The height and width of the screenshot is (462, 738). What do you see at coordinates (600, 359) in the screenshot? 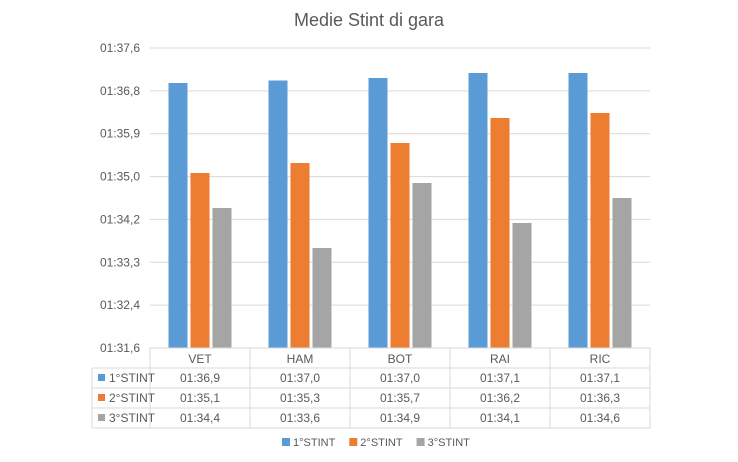
I see `category-label: RIC` at bounding box center [600, 359].